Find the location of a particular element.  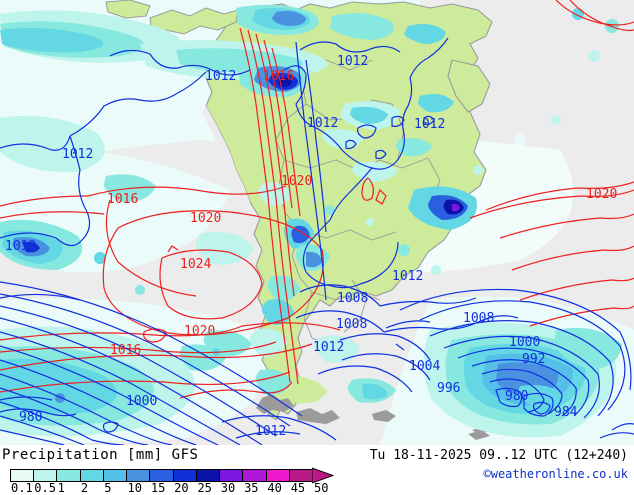

isobar-label-1016-18: 1016 is located at coordinates (126, 350).